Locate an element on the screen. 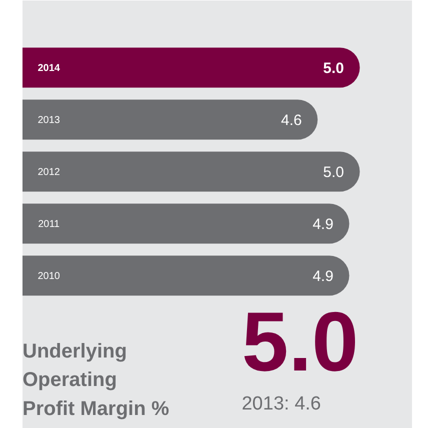 The width and height of the screenshot is (425, 428). annotation: 5.0 is located at coordinates (300, 341).